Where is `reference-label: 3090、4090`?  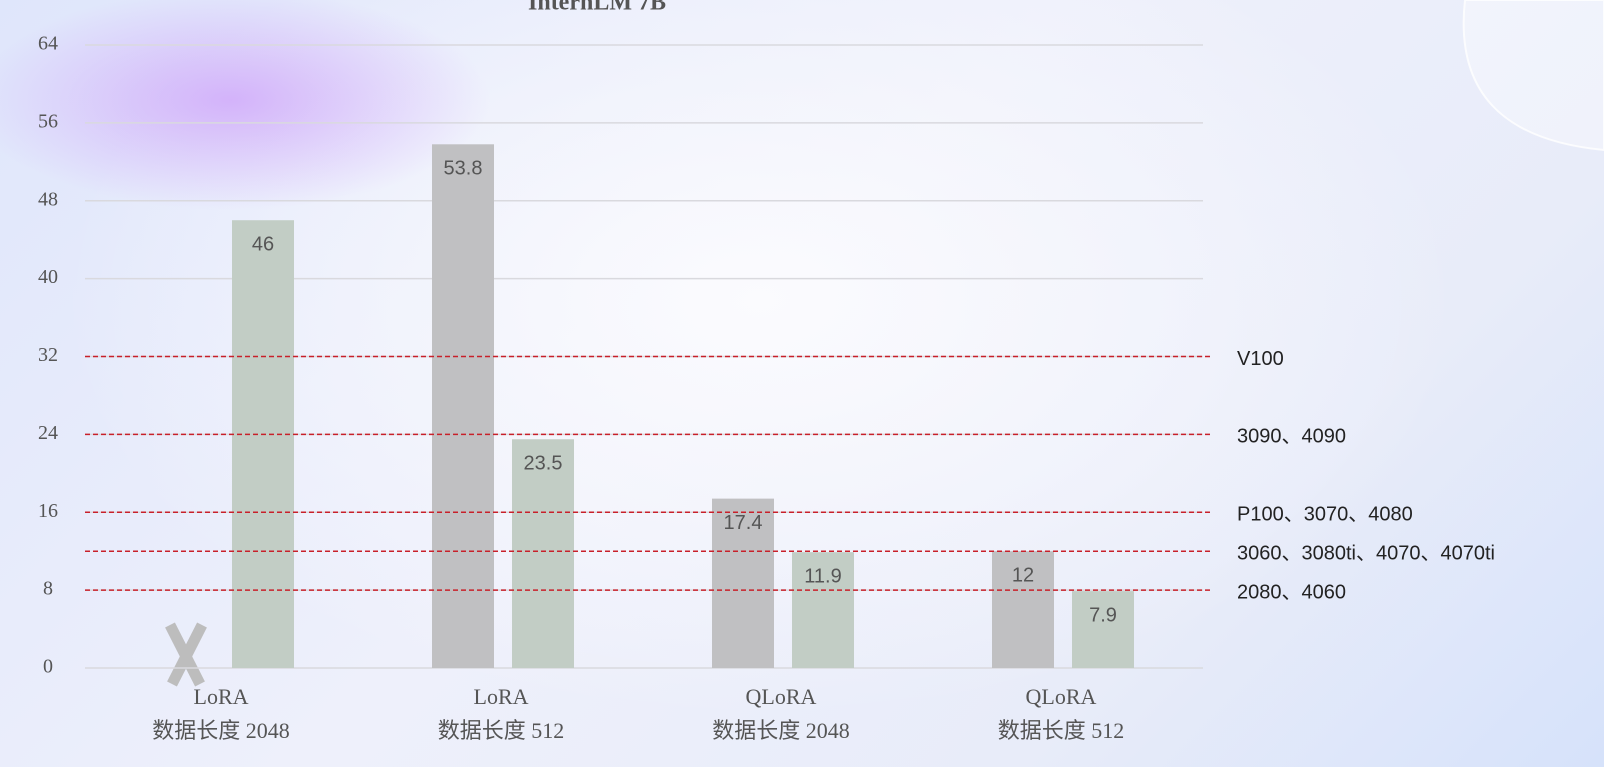 reference-label: 3090、4090 is located at coordinates (1291, 437).